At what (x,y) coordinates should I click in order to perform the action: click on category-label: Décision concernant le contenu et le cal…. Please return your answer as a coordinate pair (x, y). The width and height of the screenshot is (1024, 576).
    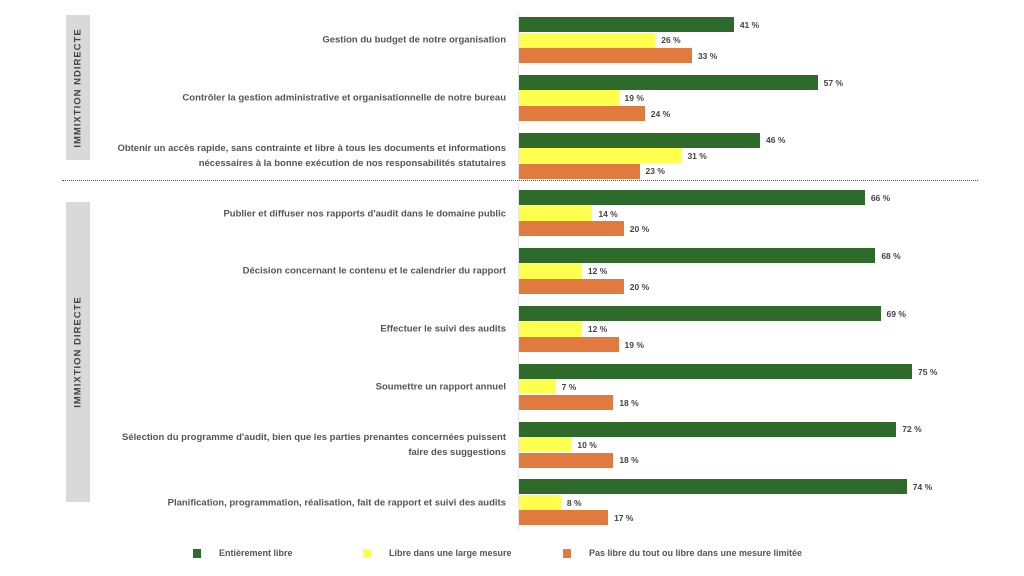
    Looking at the image, I should click on (374, 271).